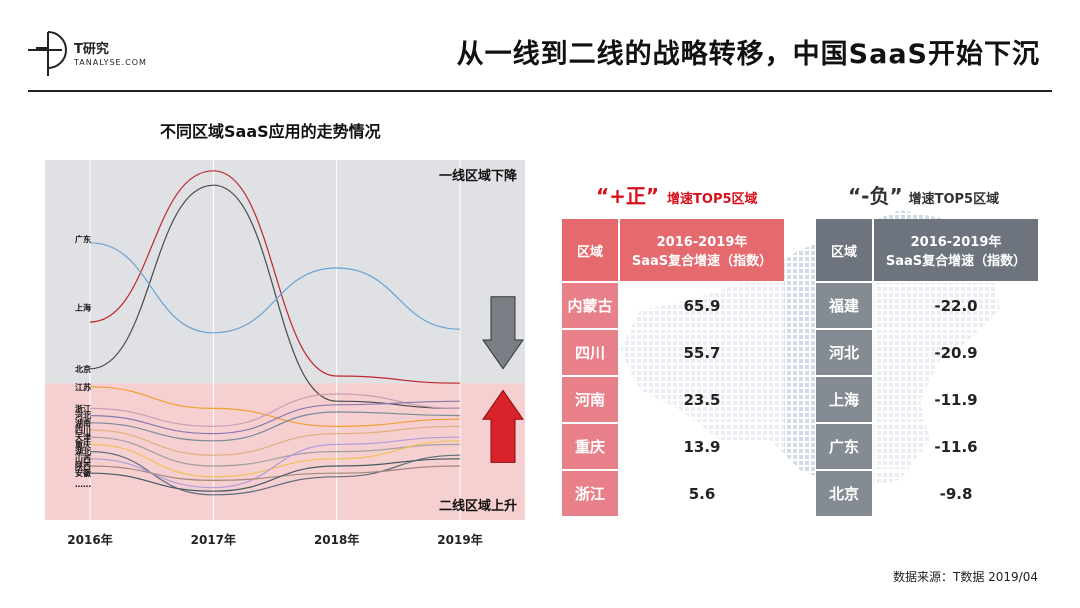 This screenshot has width=1080, height=608. Describe the element at coordinates (459, 539) in the screenshot. I see `x-tick-label: 2019年` at that location.